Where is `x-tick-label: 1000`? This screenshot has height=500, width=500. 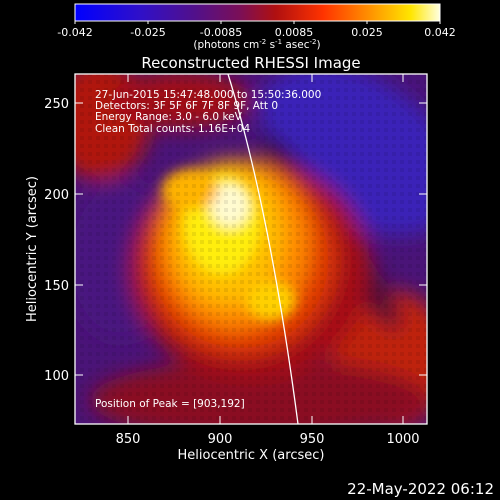
x-tick-label: 1000 is located at coordinates (402, 439).